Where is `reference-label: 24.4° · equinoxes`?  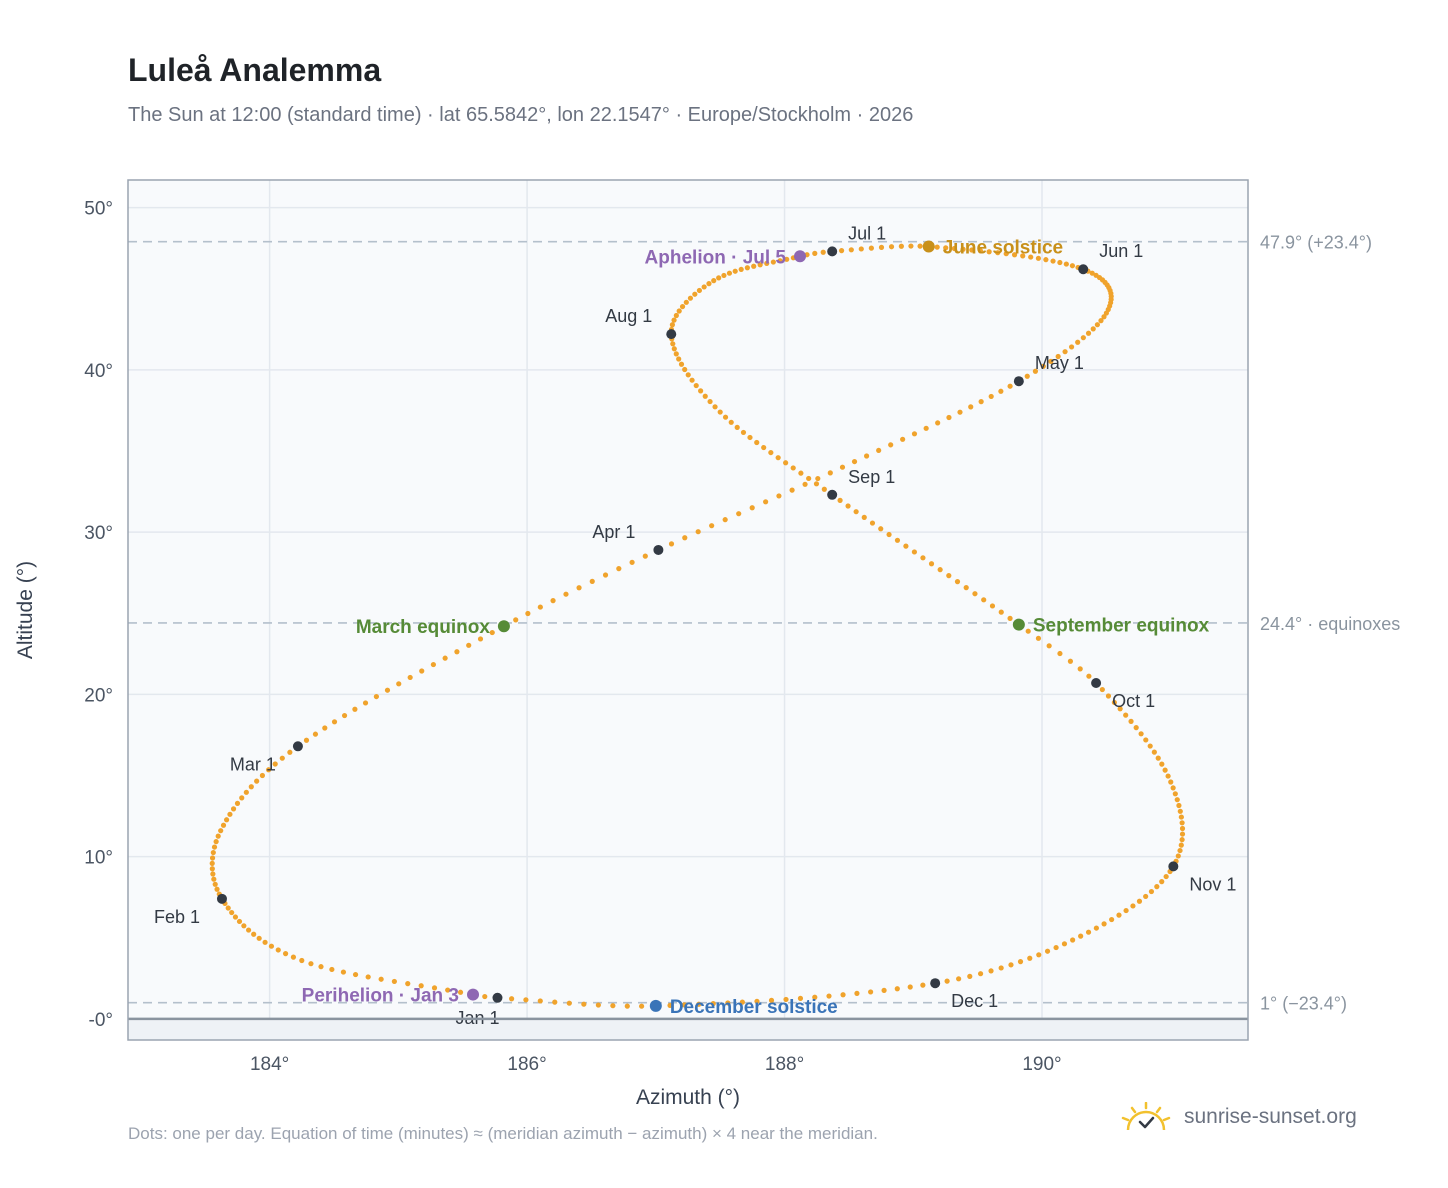
reference-label: 24.4° · equinoxes is located at coordinates (1330, 624).